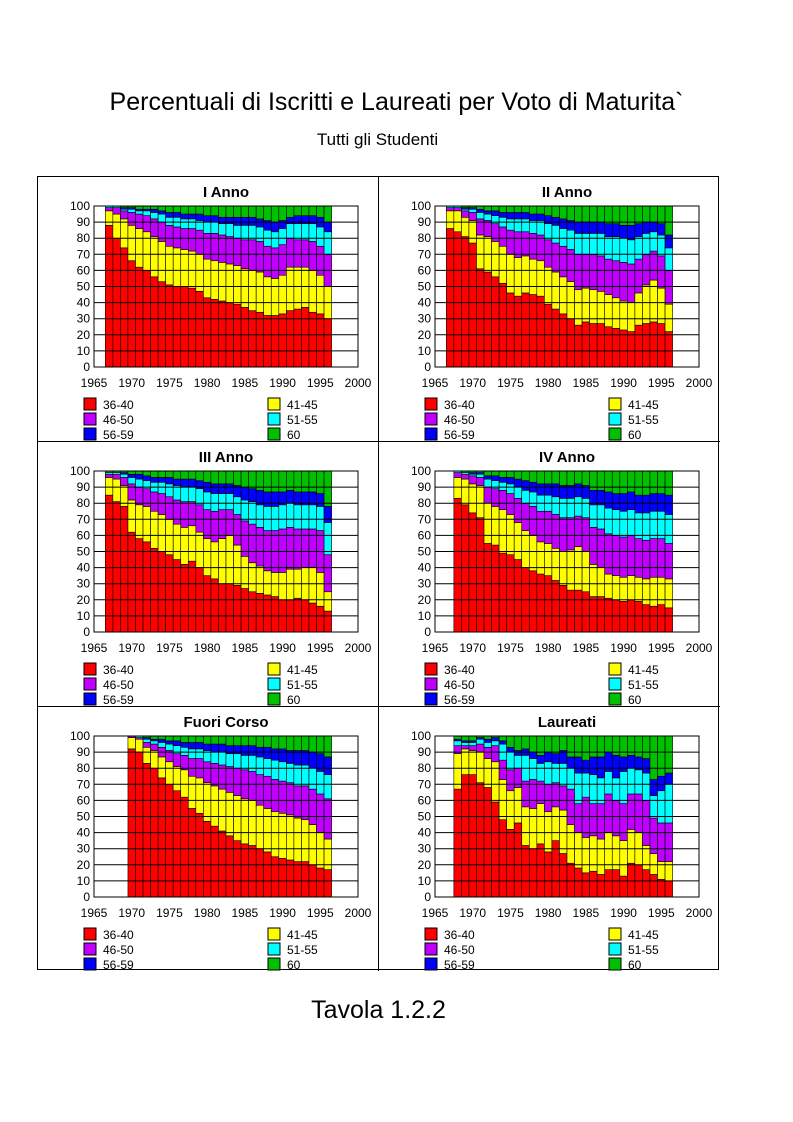  I want to click on x-tick-label: 1995, so click(661, 648).